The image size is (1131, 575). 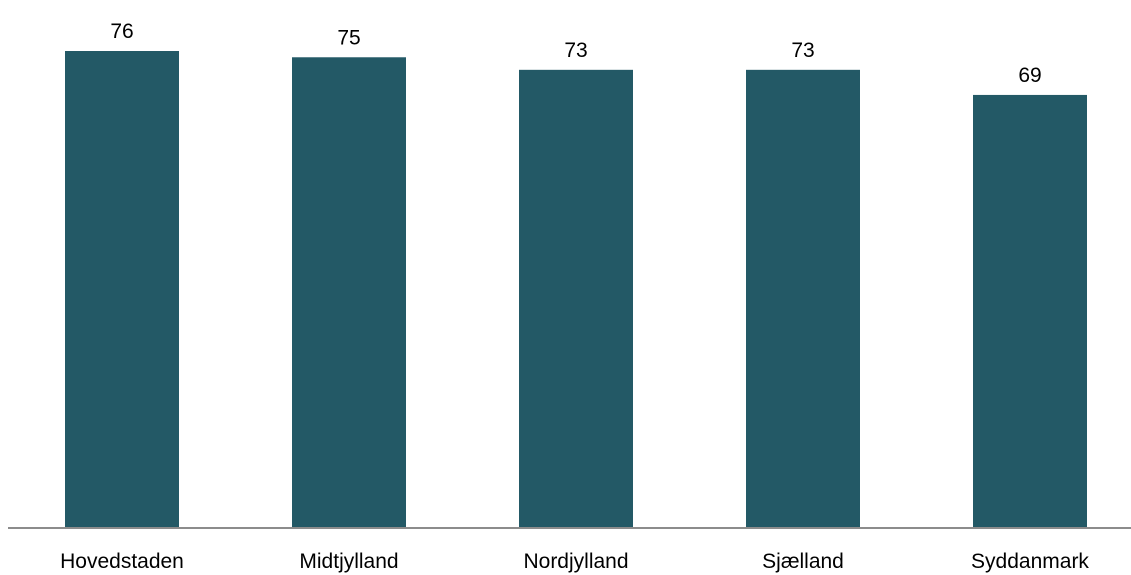 I want to click on x-tick-label-sjælland: Sjælland, so click(x=803, y=561).